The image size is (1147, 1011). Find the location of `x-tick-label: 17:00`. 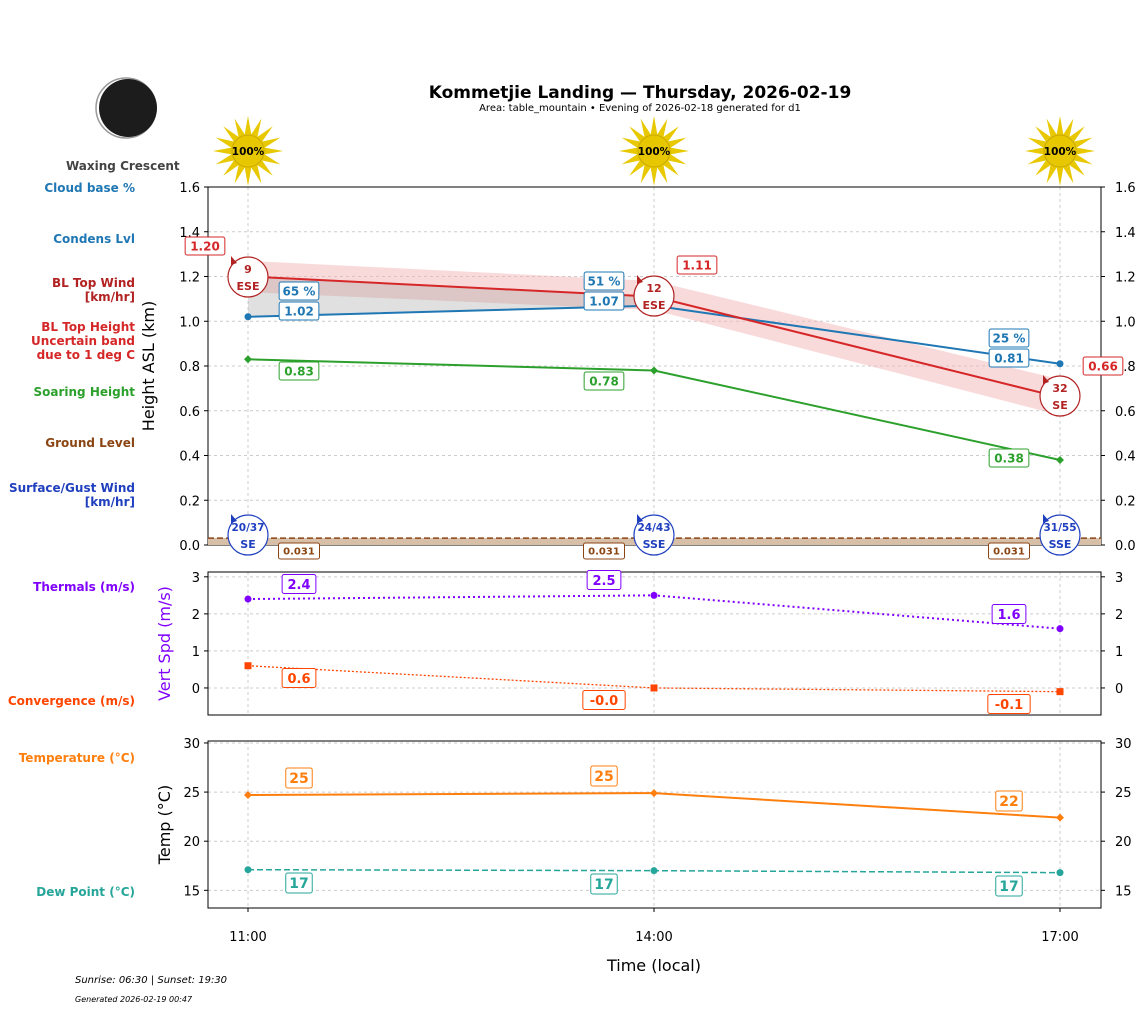

x-tick-label: 17:00 is located at coordinates (1059, 937).